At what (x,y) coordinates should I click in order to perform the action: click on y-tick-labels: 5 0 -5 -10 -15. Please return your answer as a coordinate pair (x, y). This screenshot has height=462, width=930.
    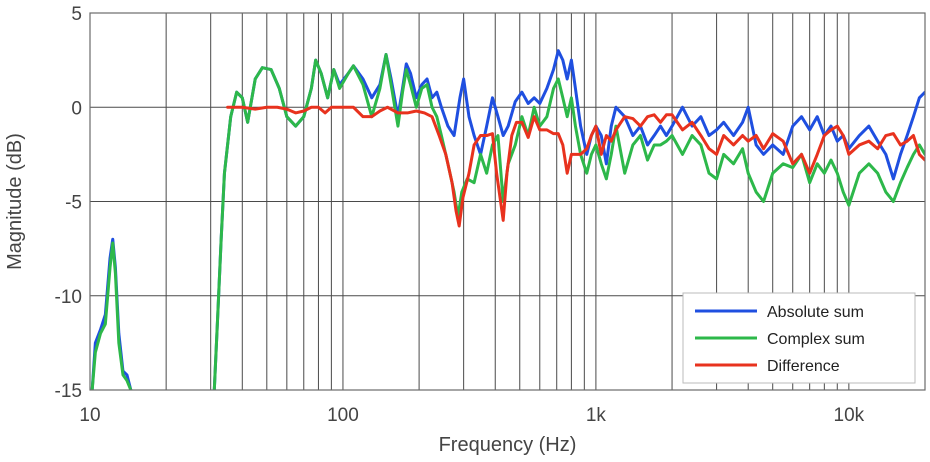
    Looking at the image, I should click on (68, 203).